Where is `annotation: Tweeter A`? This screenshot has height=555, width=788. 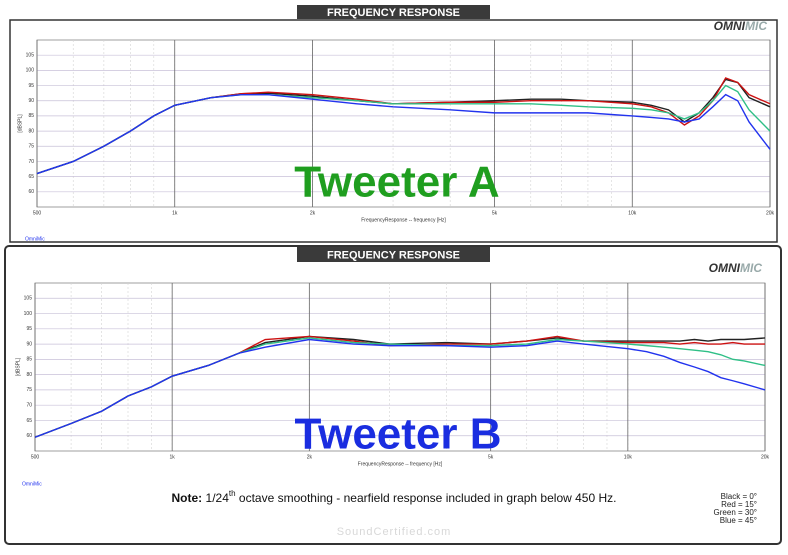
annotation: Tweeter A is located at coordinates (396, 182).